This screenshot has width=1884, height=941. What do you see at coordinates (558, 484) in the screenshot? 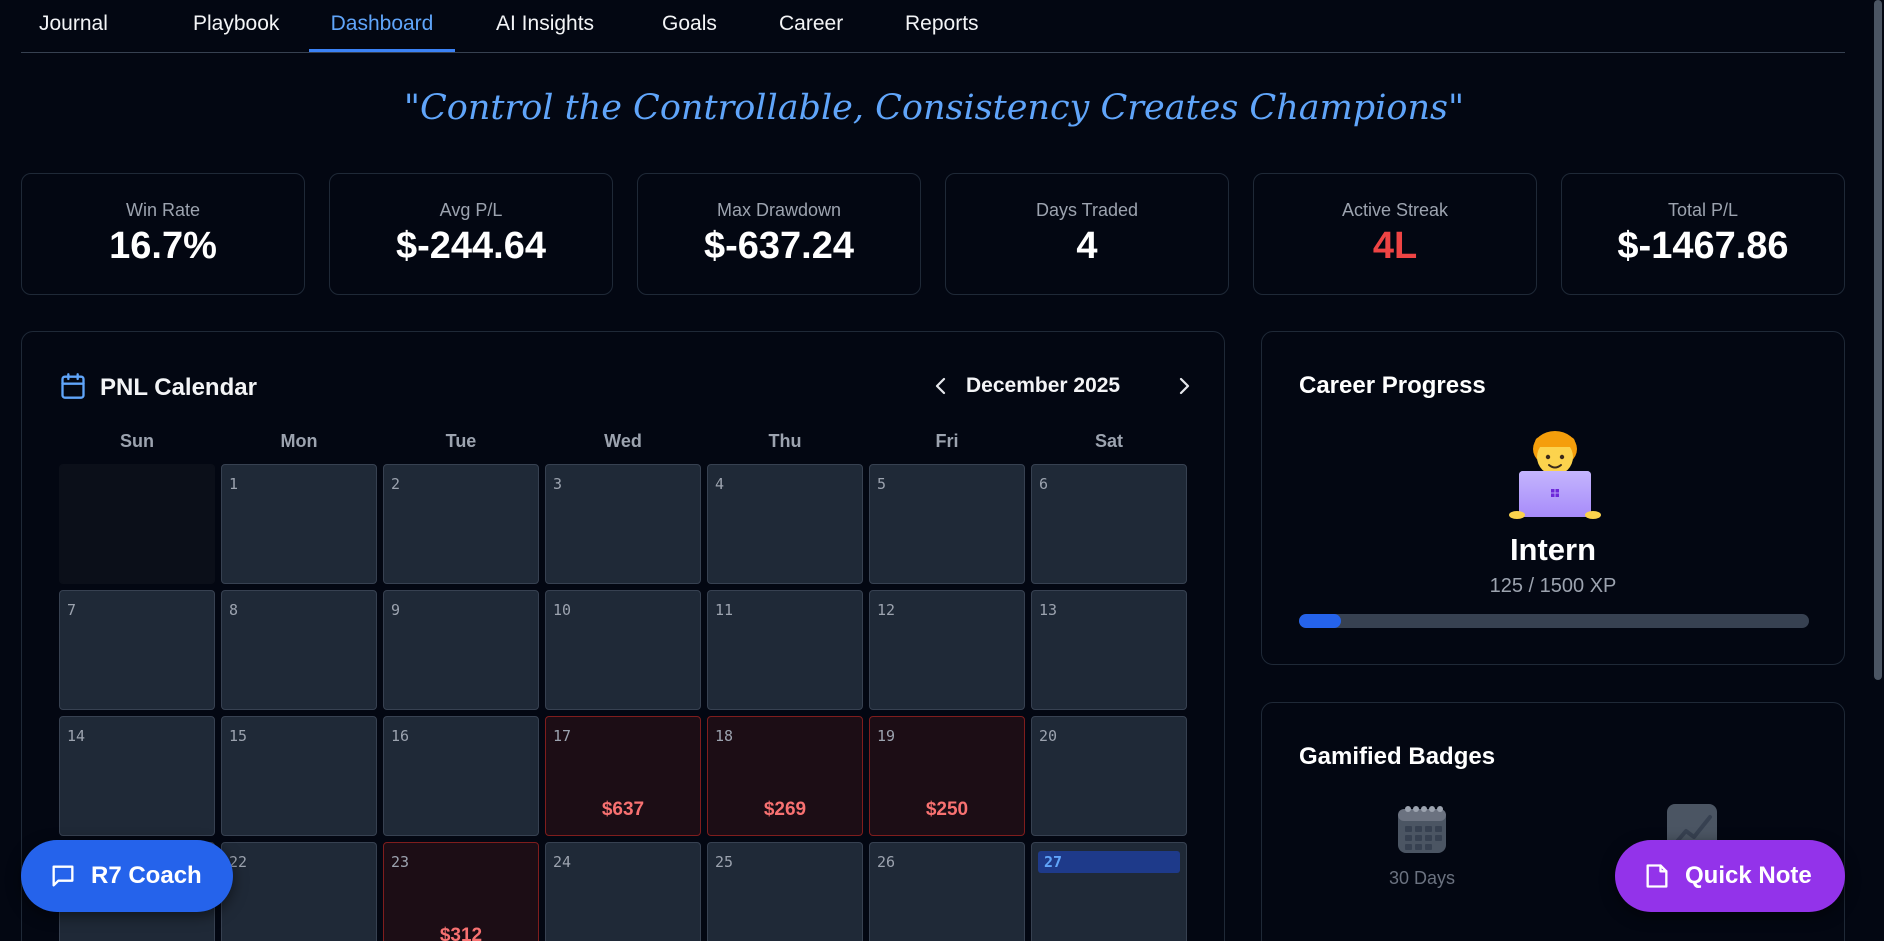
I see `day-number: 3` at bounding box center [558, 484].